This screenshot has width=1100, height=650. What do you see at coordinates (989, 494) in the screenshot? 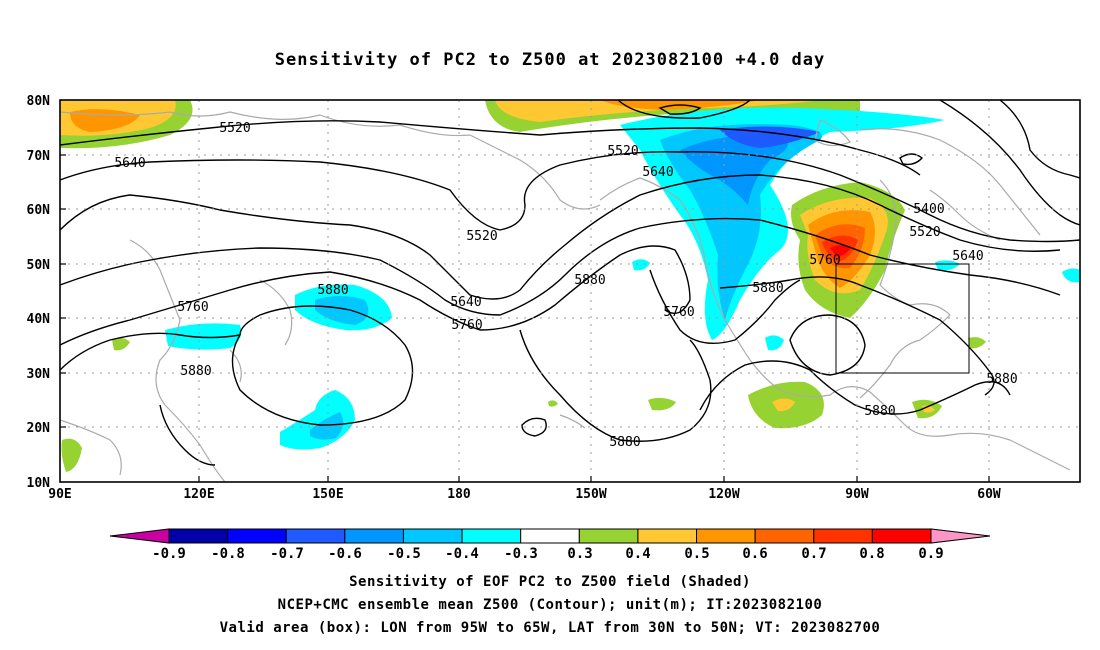
I see `lon-tick-label: 60W` at bounding box center [989, 494].